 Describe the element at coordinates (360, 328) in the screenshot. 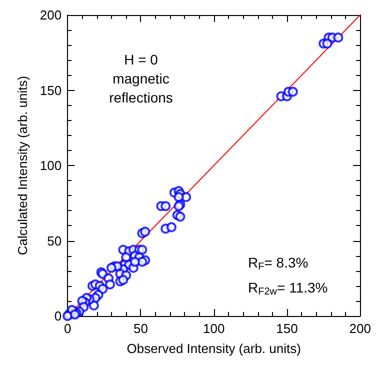

I see `x-tick-label: 200` at that location.